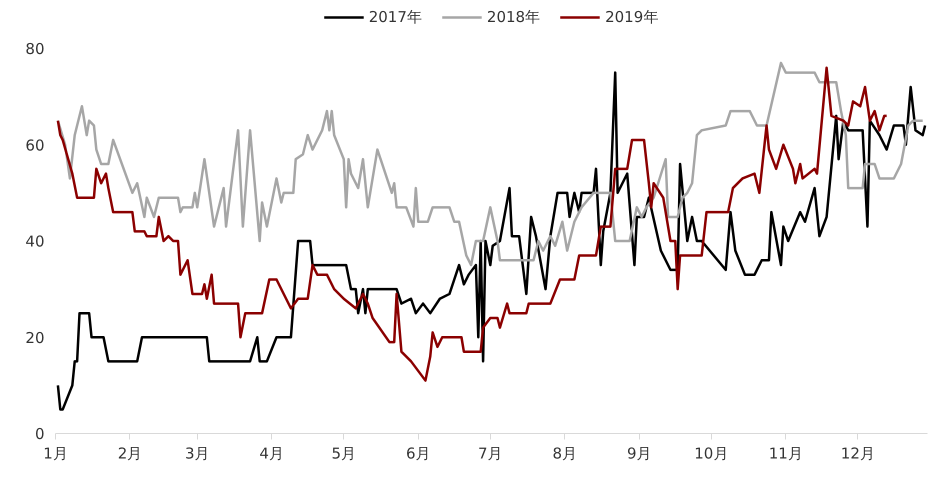 The image size is (935, 500). What do you see at coordinates (271, 453) in the screenshot?
I see `x-tick-label: 4月` at bounding box center [271, 453].